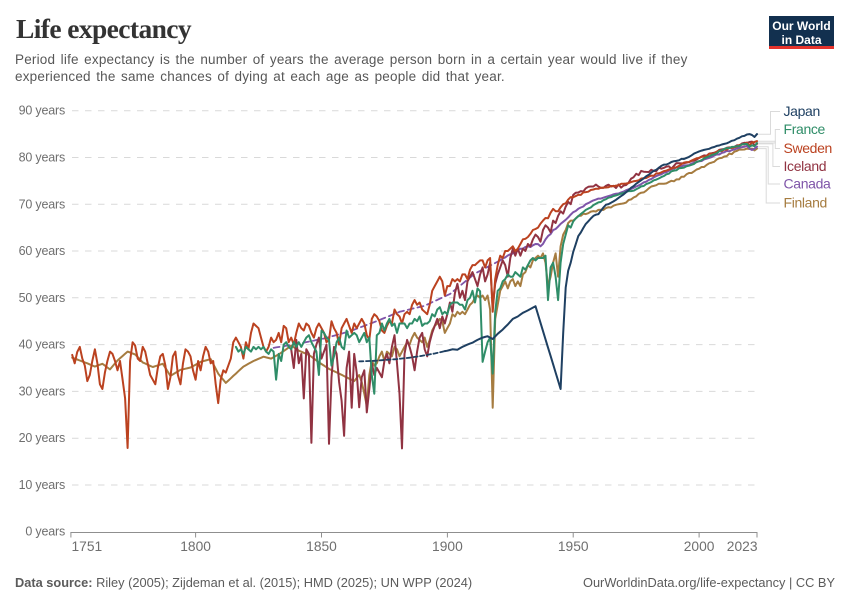  I want to click on svg-text: 2023, so click(742, 546).